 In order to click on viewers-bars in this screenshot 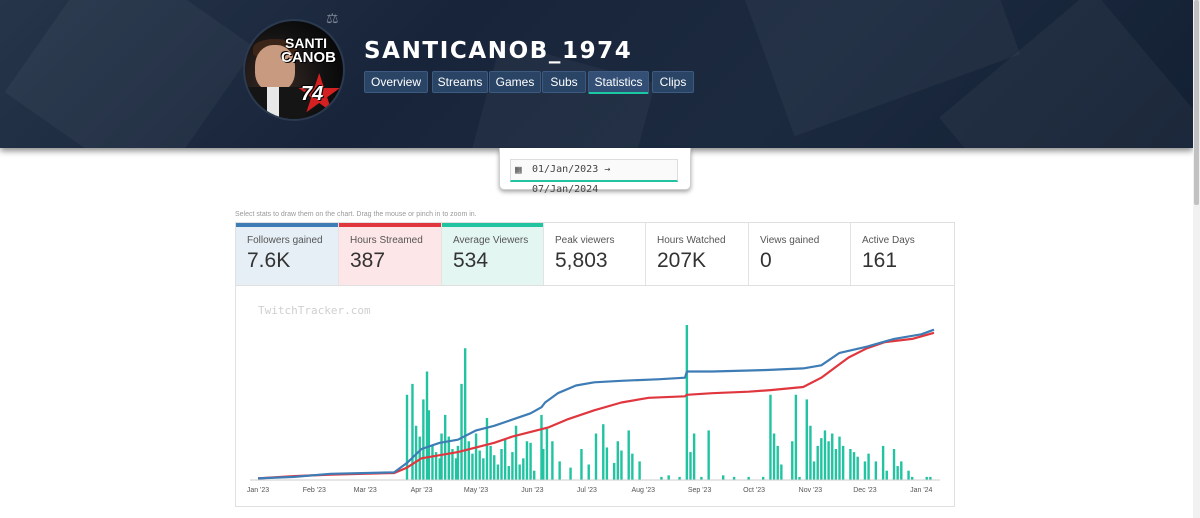, I will do `click(668, 402)`.